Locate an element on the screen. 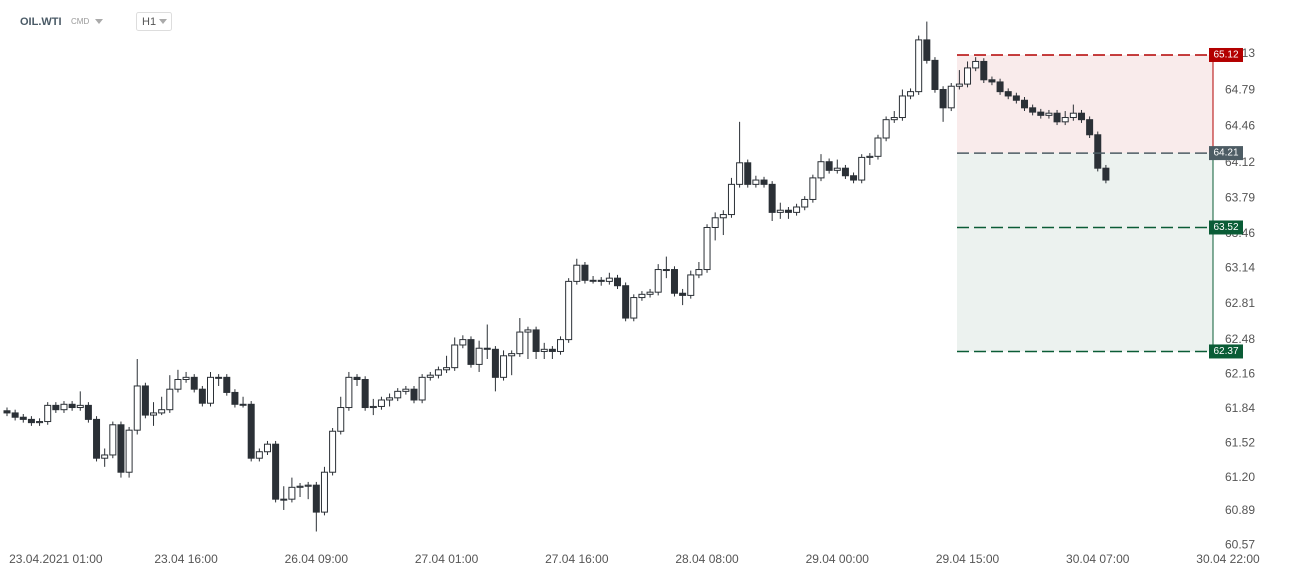 This screenshot has width=1312, height=577. interval: H1 is located at coordinates (149, 22).